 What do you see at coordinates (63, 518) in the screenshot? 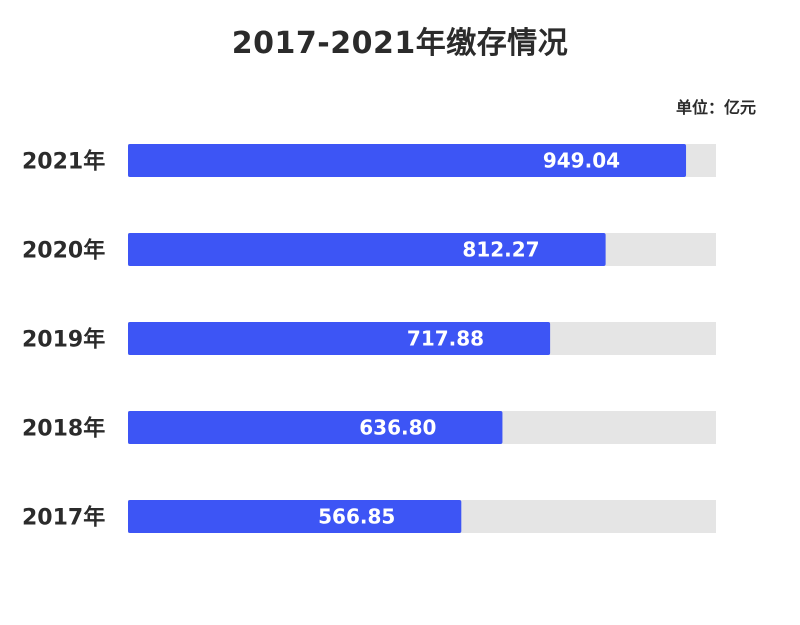
I see `category-label: 2017年` at bounding box center [63, 518].